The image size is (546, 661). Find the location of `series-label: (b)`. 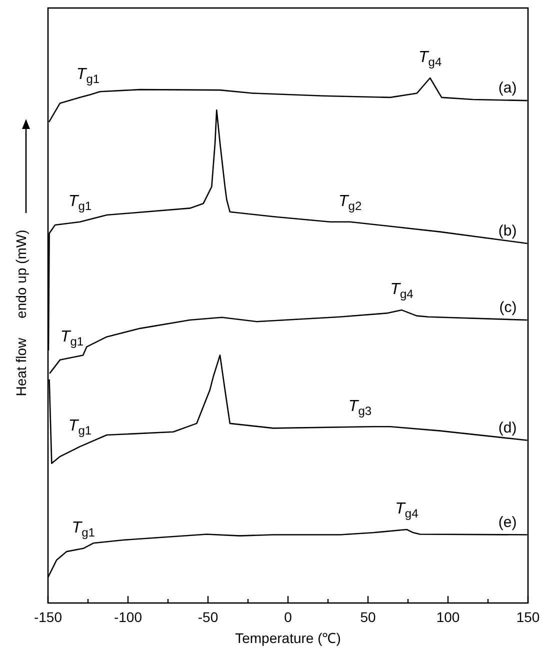

series-label: (b) is located at coordinates (507, 231).